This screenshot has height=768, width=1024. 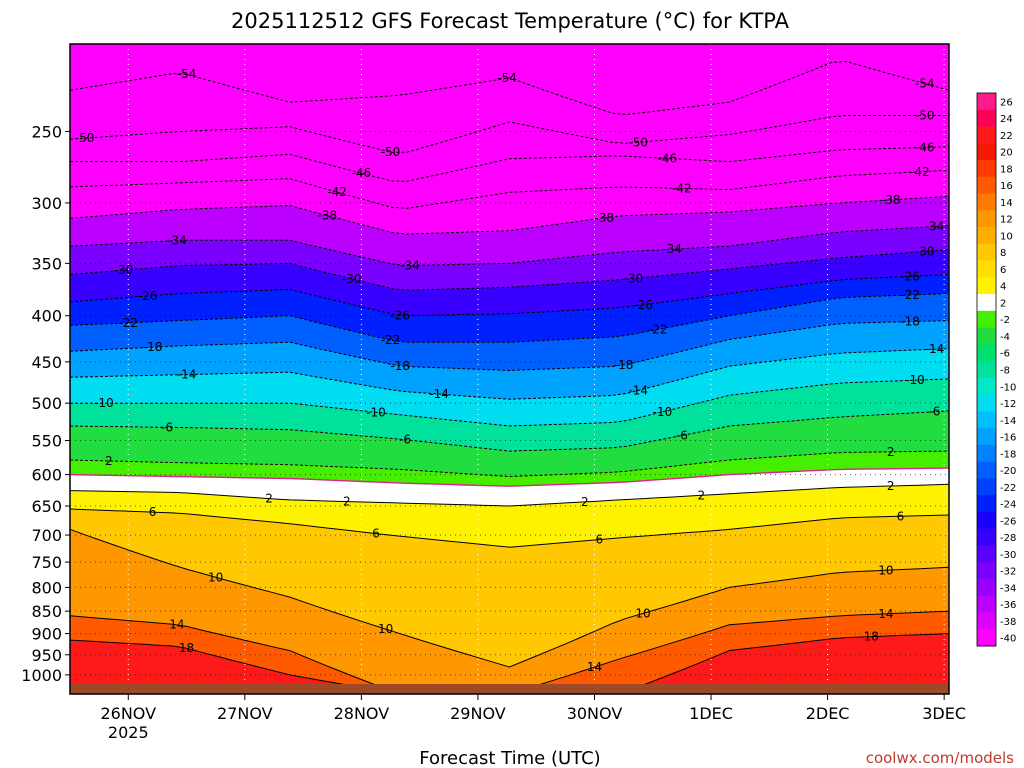 I want to click on isotherm-line--50, so click(x=509, y=134).